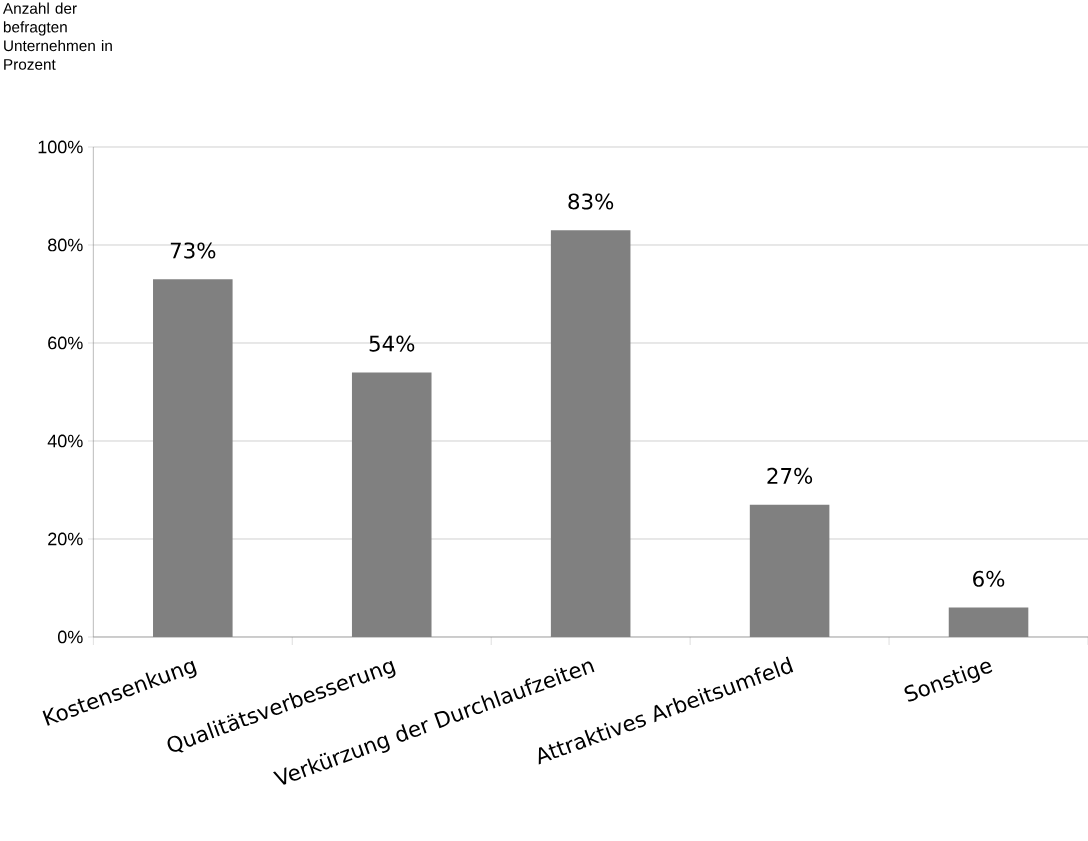 This screenshot has width=1088, height=841. Describe the element at coordinates (57, 36) in the screenshot. I see `y-axis-title: Anzahl der befragten Unternehmen in Prozent` at that location.